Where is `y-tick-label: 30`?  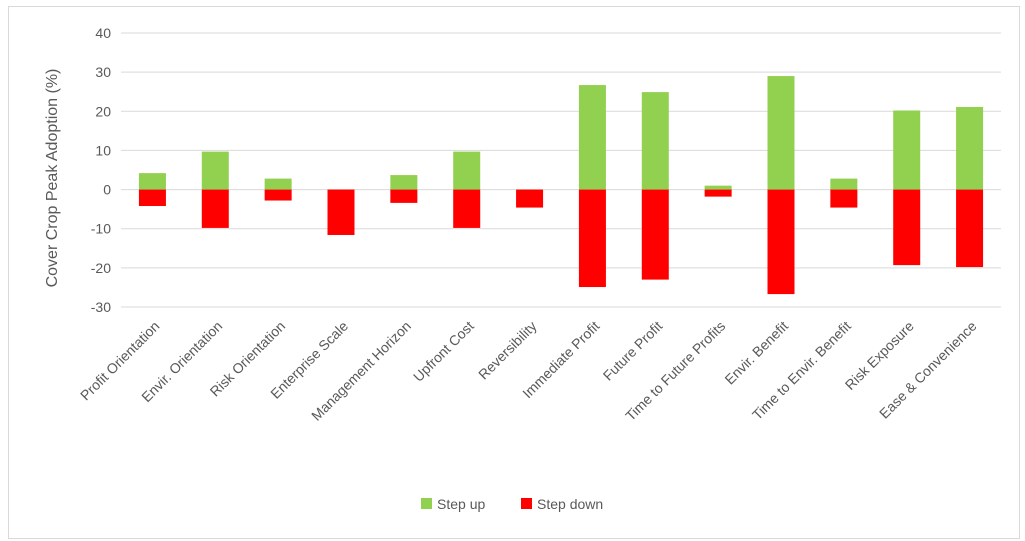
y-tick-label: 30 is located at coordinates (103, 72).